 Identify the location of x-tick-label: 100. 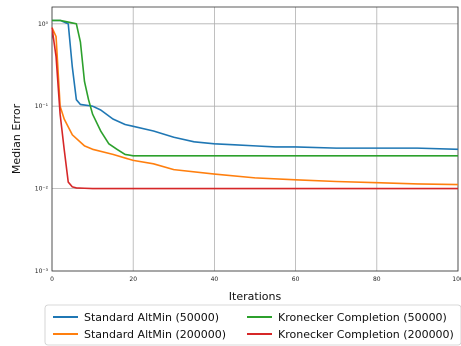
(456, 279).